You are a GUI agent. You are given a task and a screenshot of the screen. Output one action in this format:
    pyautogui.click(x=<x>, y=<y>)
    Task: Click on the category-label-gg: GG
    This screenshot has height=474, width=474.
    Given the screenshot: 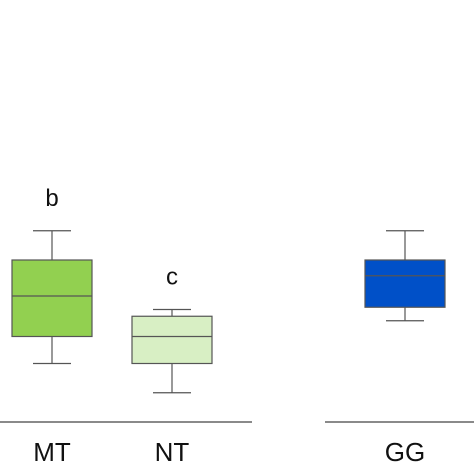 What is the action you would take?
    pyautogui.click(x=405, y=452)
    